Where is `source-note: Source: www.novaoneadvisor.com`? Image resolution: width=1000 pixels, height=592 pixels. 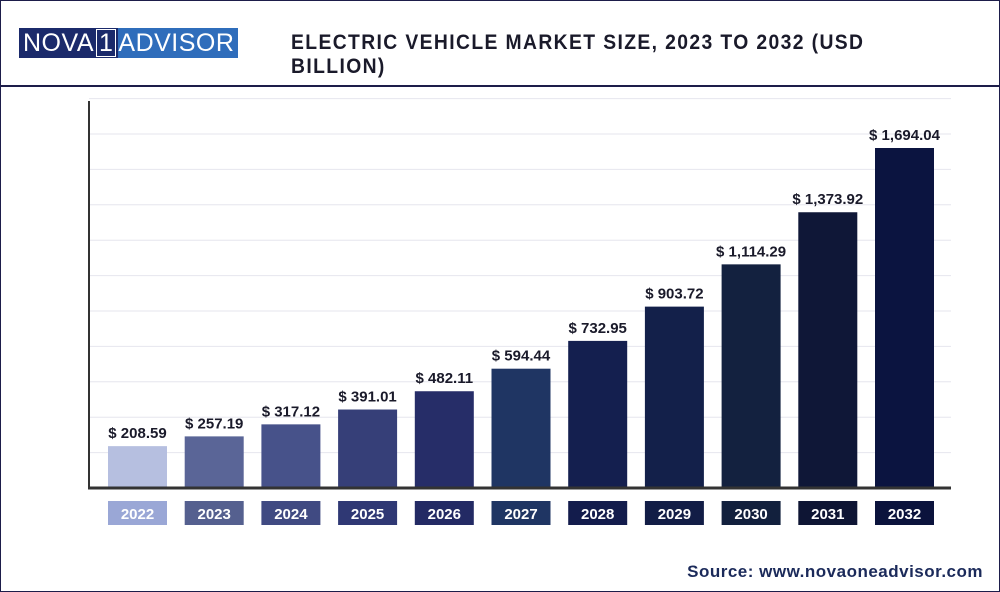
source-note: Source: www.novaoneadvisor.com is located at coordinates (835, 571).